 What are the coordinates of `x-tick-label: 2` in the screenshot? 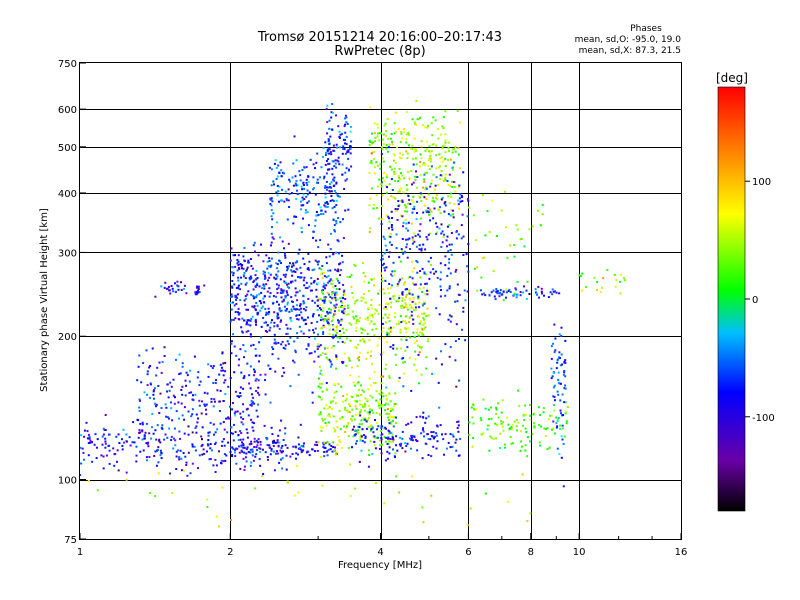 It's located at (230, 552).